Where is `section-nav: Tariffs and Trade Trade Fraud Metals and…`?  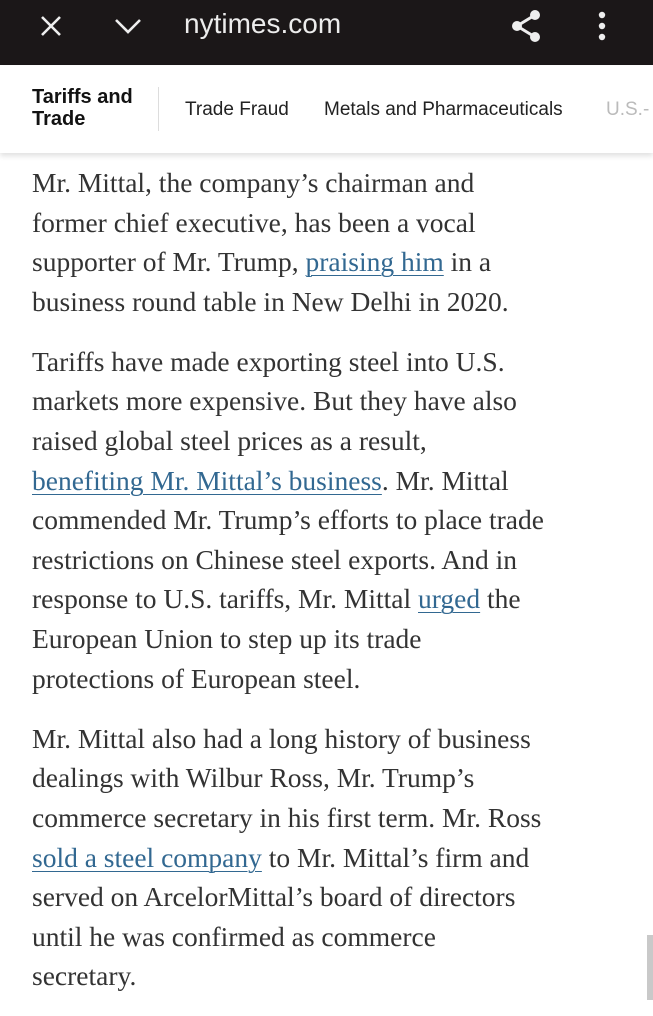 section-nav: Tariffs and Trade Trade Fraud Metals and… is located at coordinates (326, 109).